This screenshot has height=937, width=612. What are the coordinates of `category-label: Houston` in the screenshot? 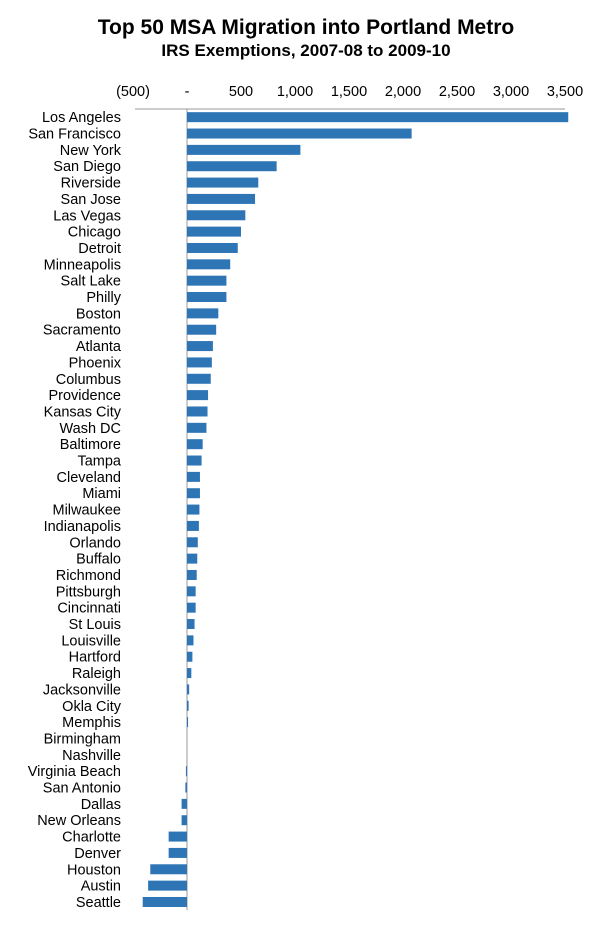 It's located at (94, 870).